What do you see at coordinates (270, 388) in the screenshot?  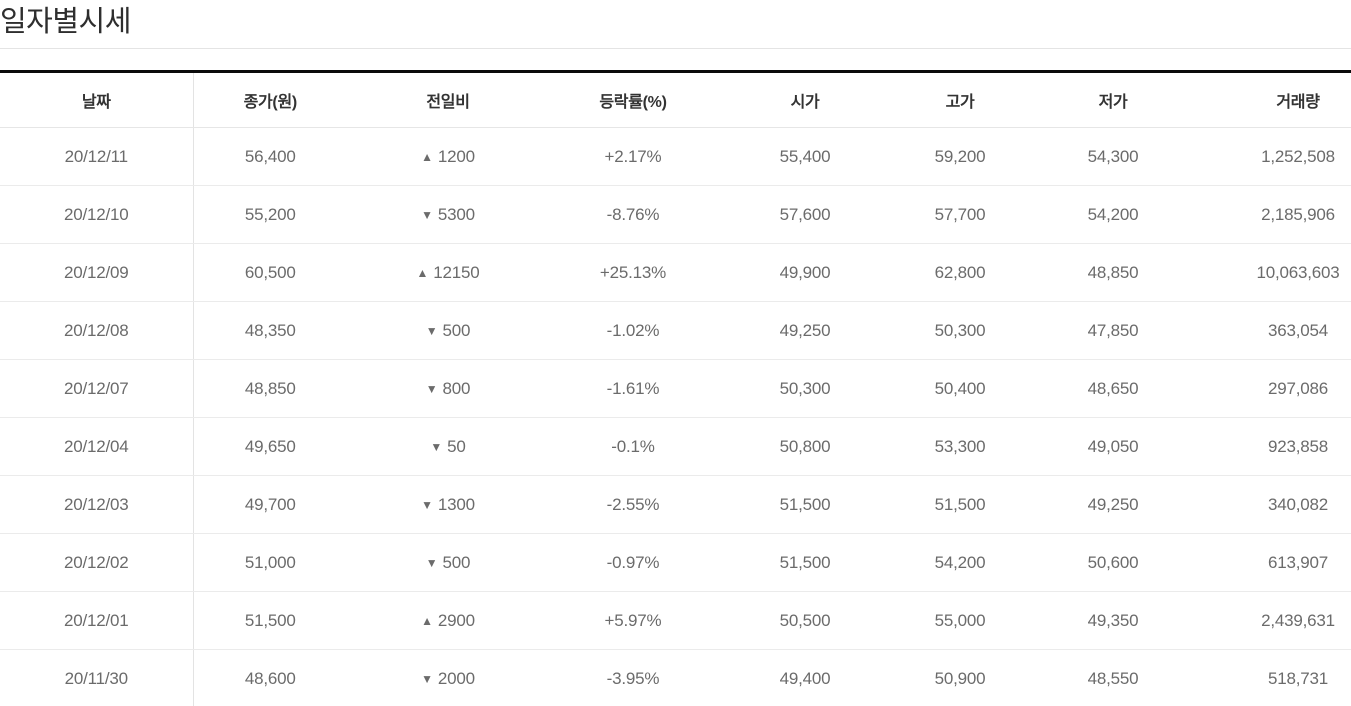 I see `close-cell: 48,850` at bounding box center [270, 388].